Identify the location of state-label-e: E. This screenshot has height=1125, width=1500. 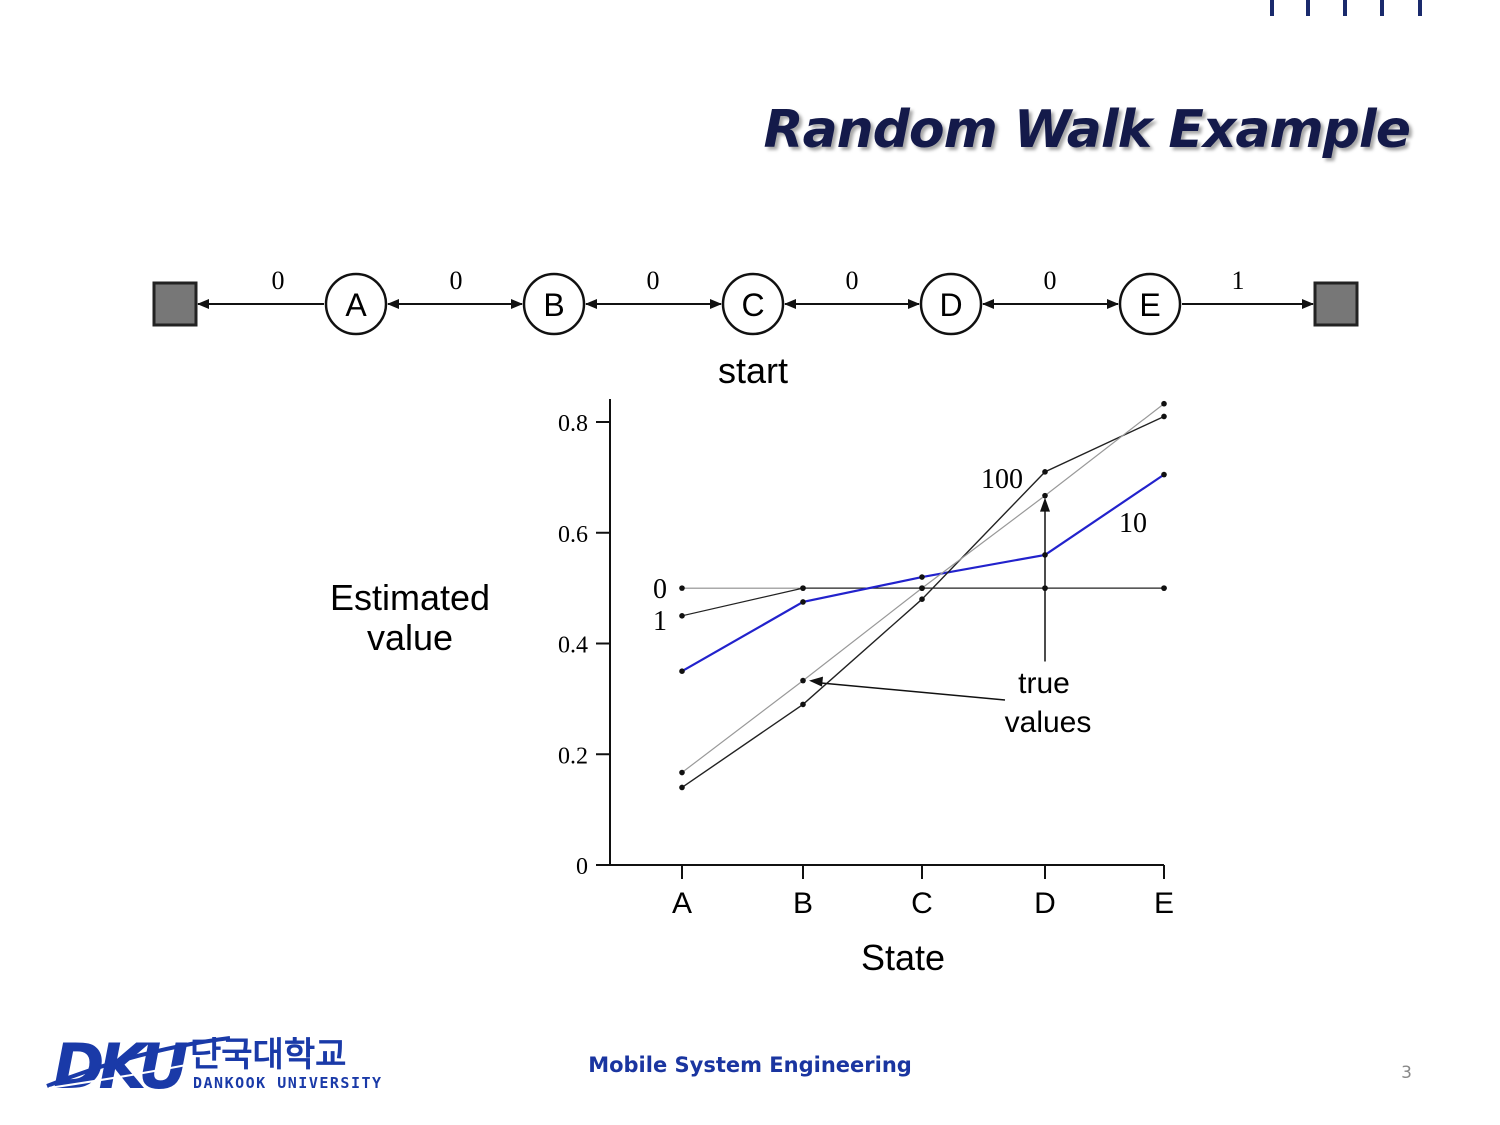
(1149, 305).